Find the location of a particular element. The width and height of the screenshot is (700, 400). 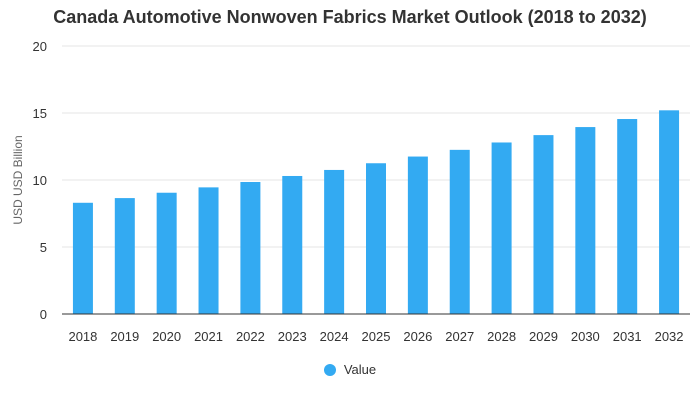

x-tick-label: 2022 is located at coordinates (250, 336).